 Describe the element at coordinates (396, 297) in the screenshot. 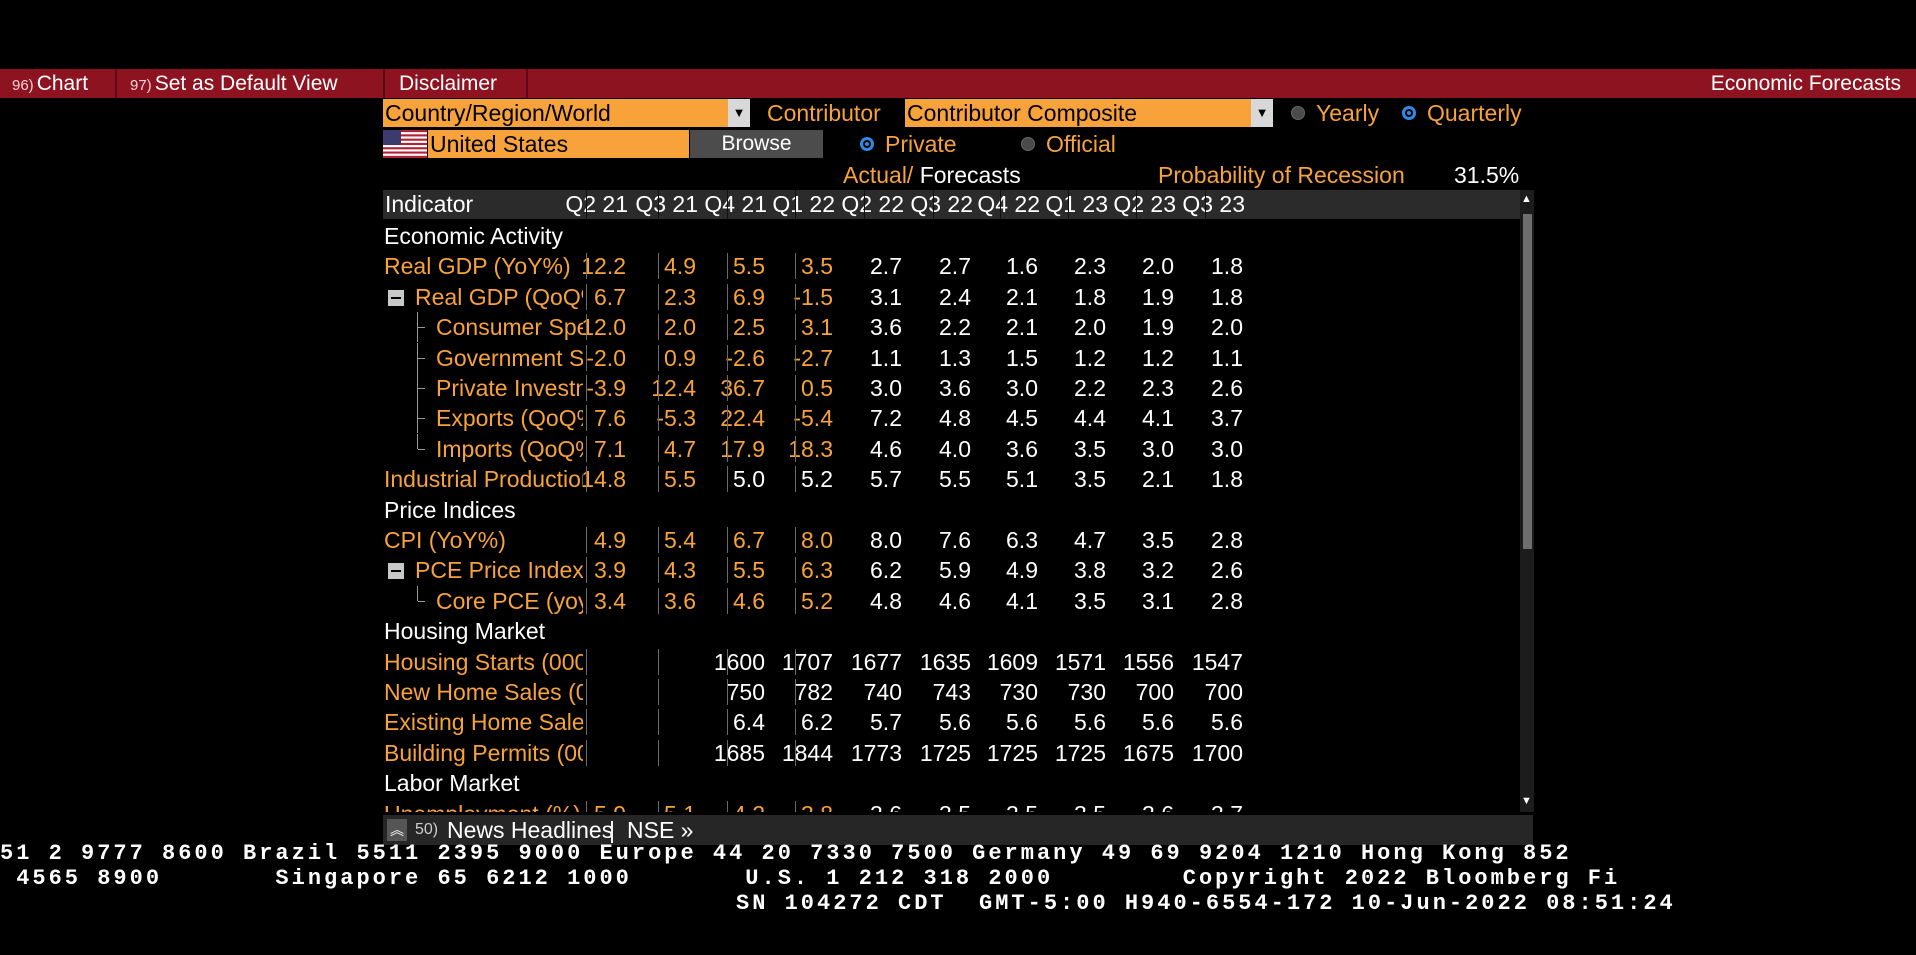

I see `collapse-icon` at that location.